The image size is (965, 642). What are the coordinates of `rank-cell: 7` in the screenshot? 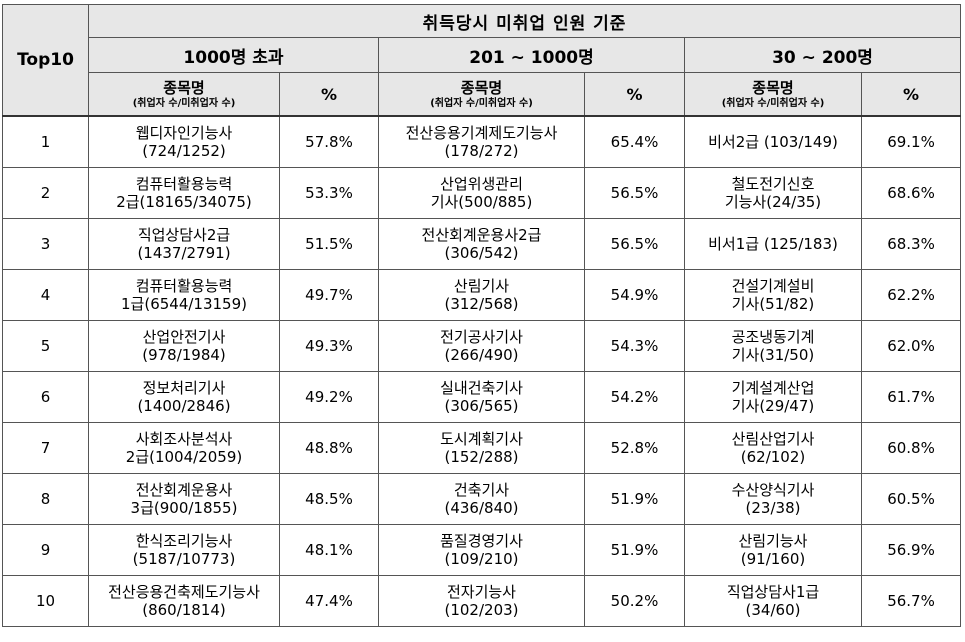 It's located at (45, 448).